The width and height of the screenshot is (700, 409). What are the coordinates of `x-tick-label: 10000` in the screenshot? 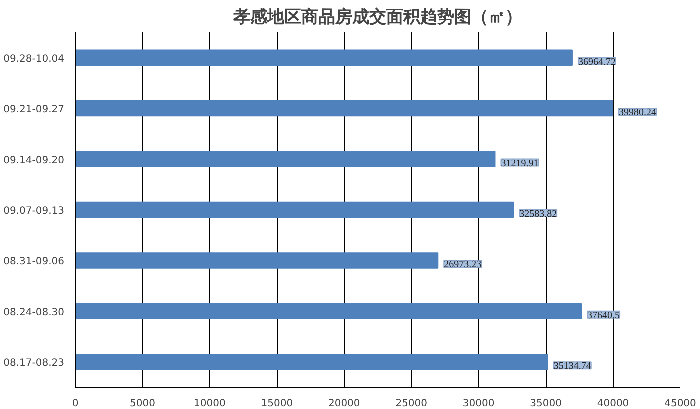 It's located at (210, 403).